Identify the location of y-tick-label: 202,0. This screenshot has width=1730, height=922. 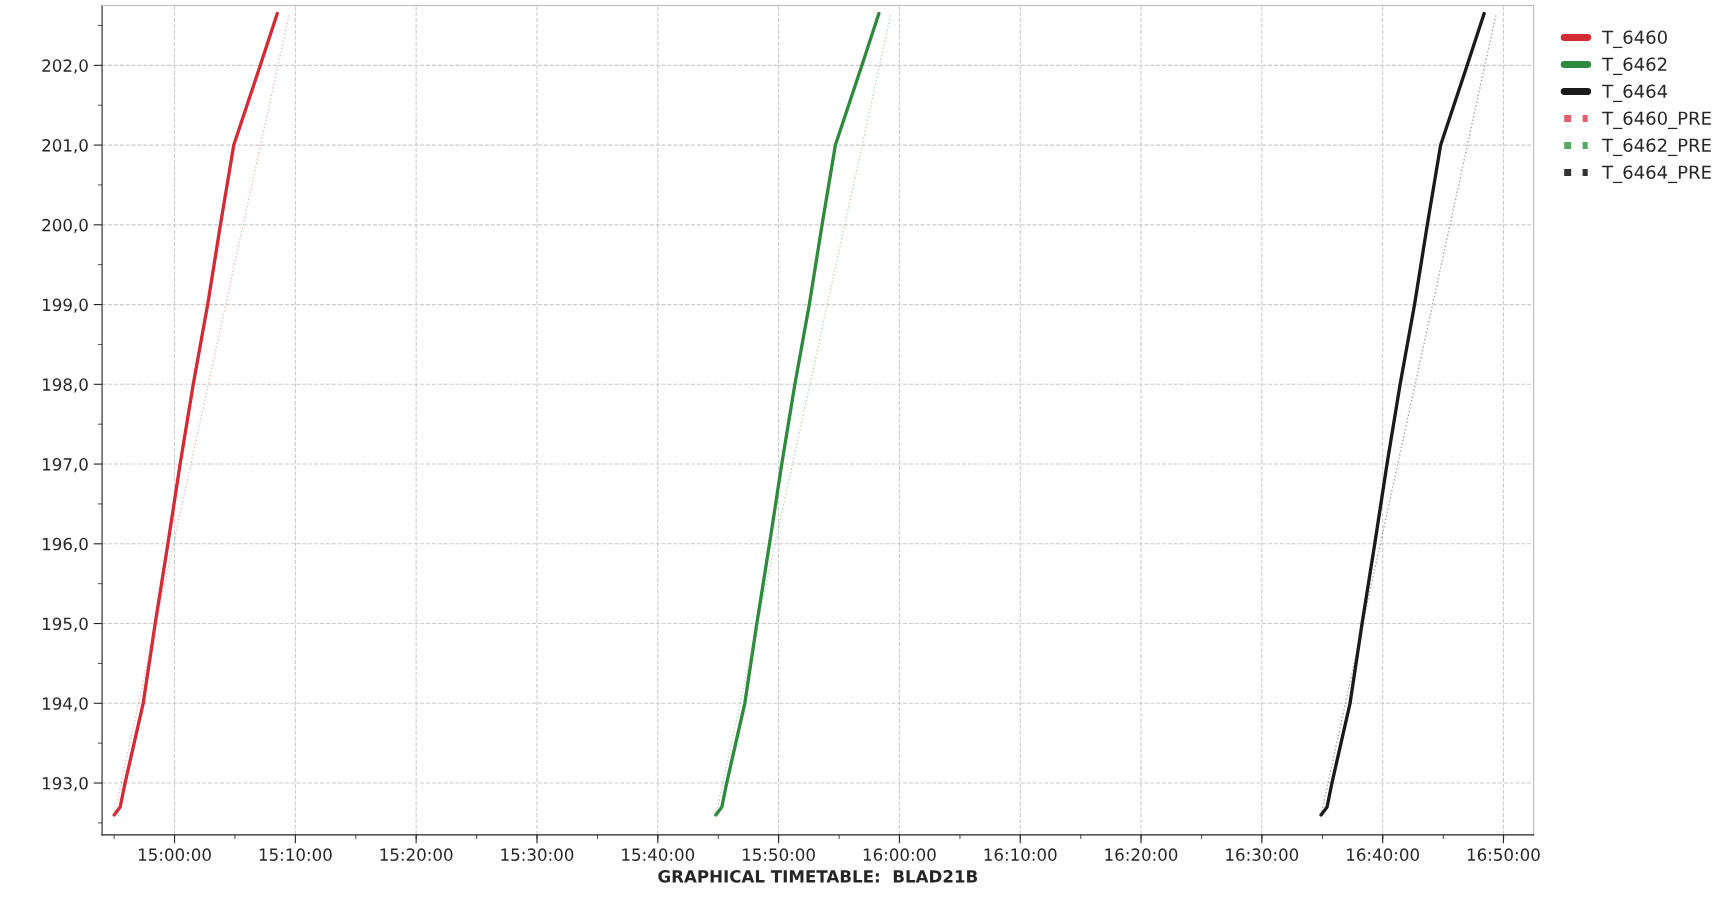
(65, 66).